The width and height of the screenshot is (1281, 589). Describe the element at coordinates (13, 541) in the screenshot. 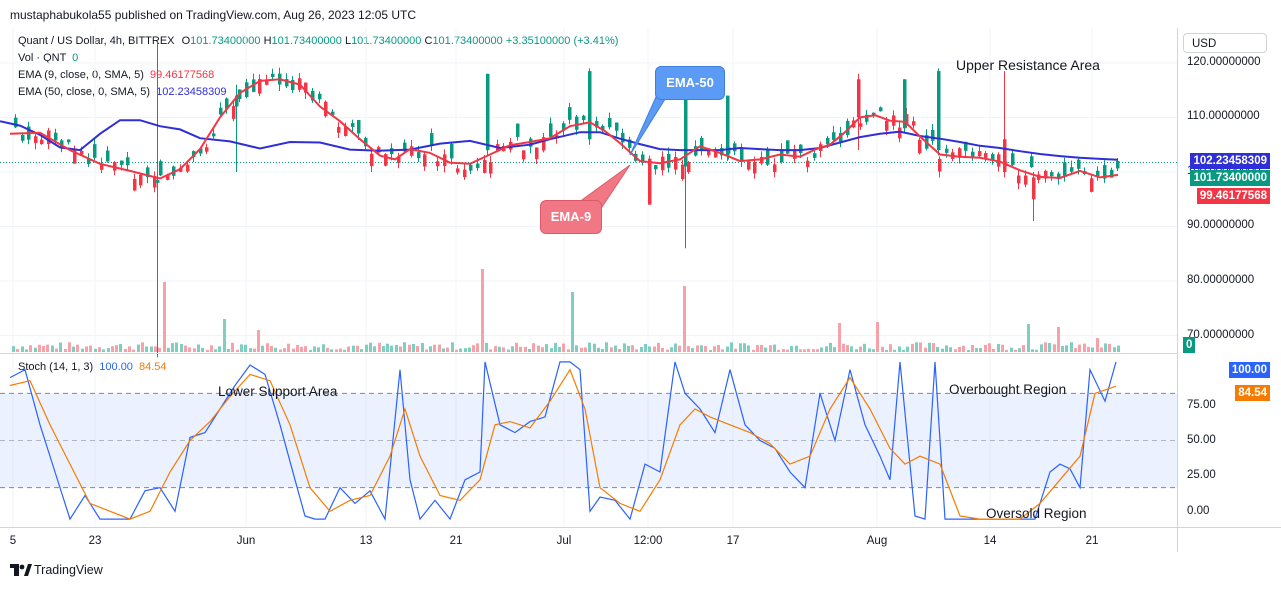

I see `x-axis-tick: 5` at that location.